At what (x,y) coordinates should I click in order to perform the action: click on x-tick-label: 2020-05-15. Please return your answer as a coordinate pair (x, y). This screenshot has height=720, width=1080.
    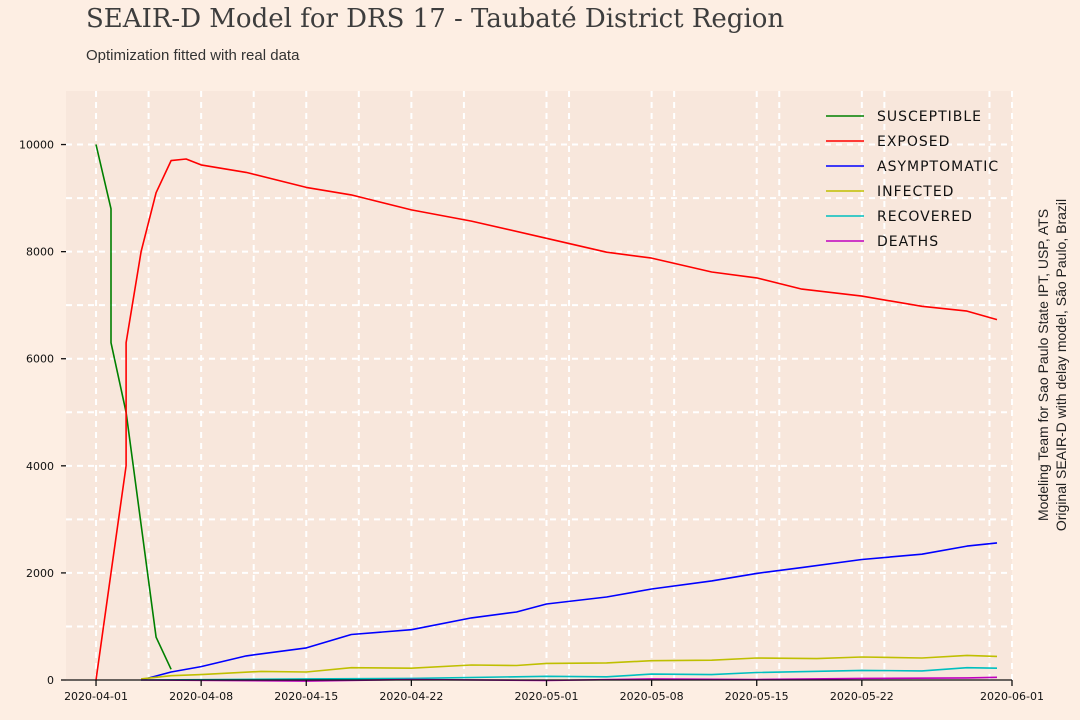
    Looking at the image, I should click on (757, 696).